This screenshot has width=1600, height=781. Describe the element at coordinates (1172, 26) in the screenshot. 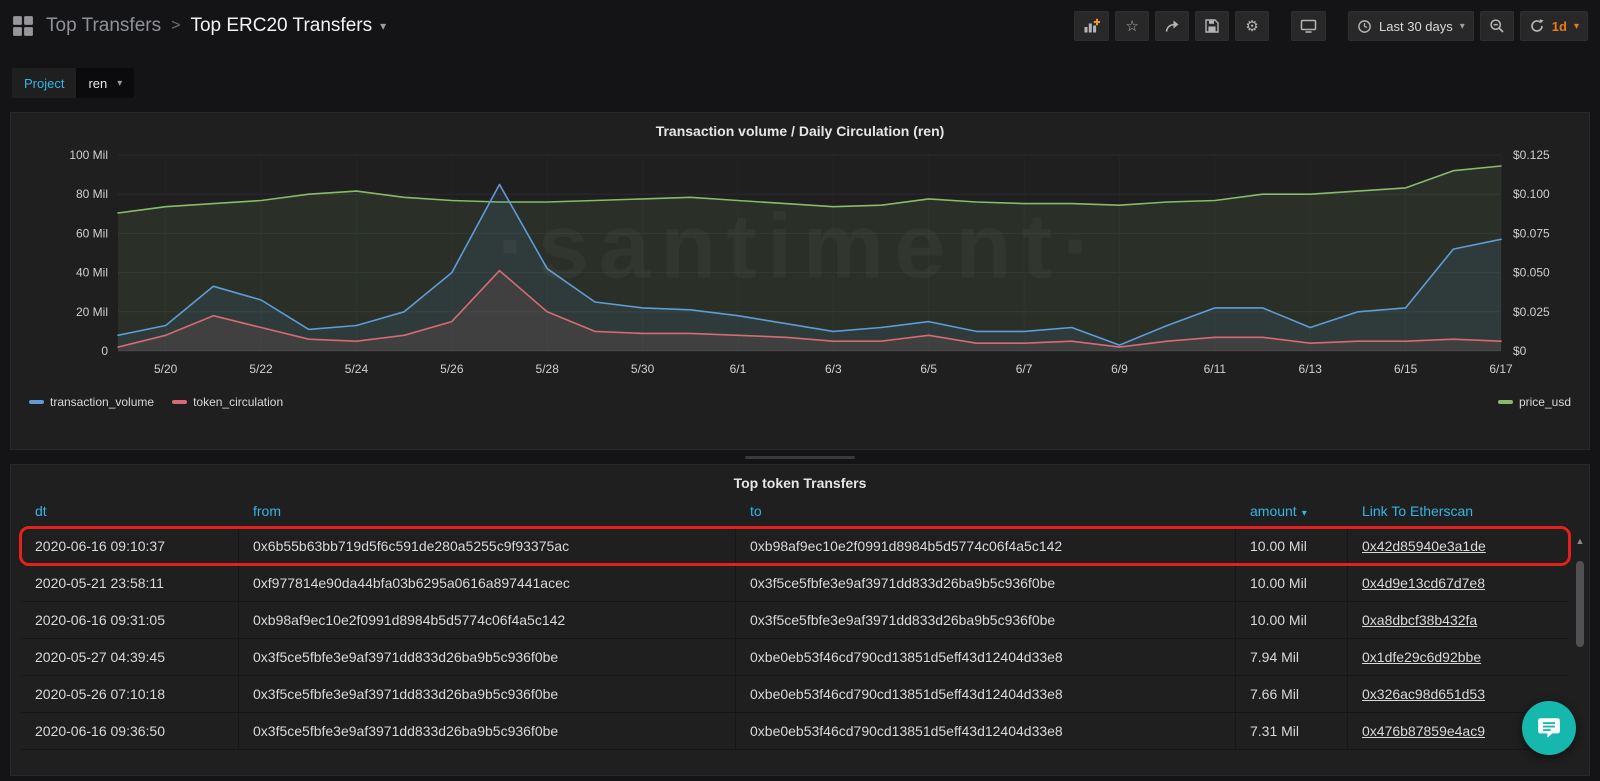

I see `share-dashboard-button` at that location.